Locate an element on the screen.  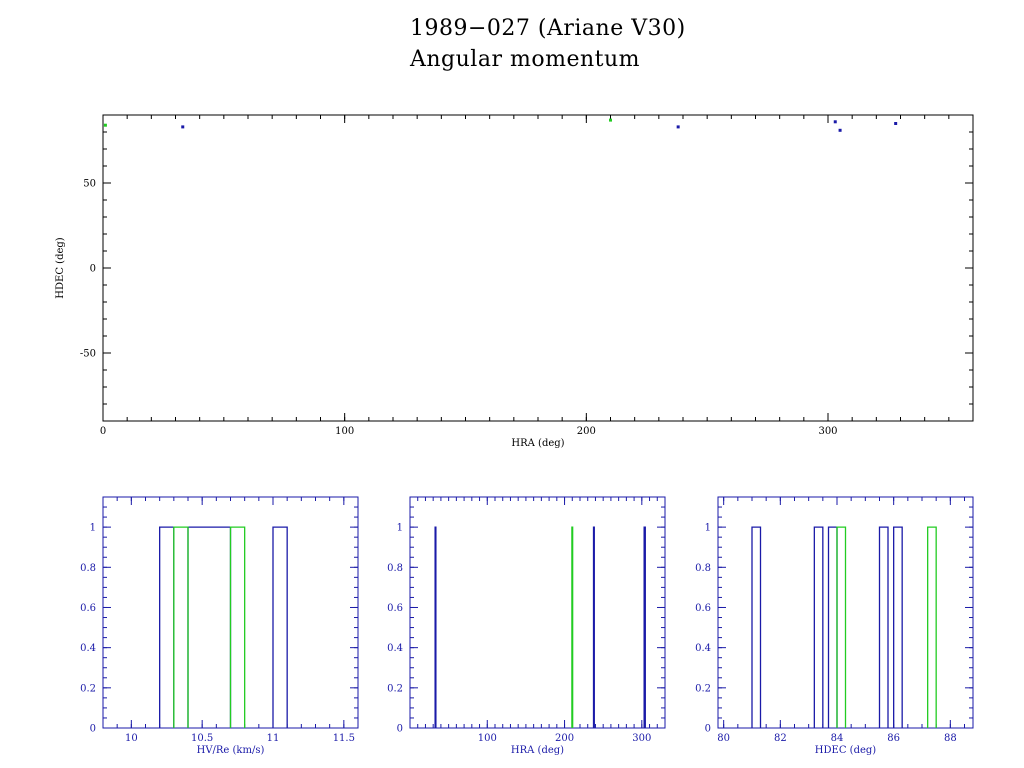
chart-title: 1989−027 (Ariane V30) is located at coordinates (548, 28).